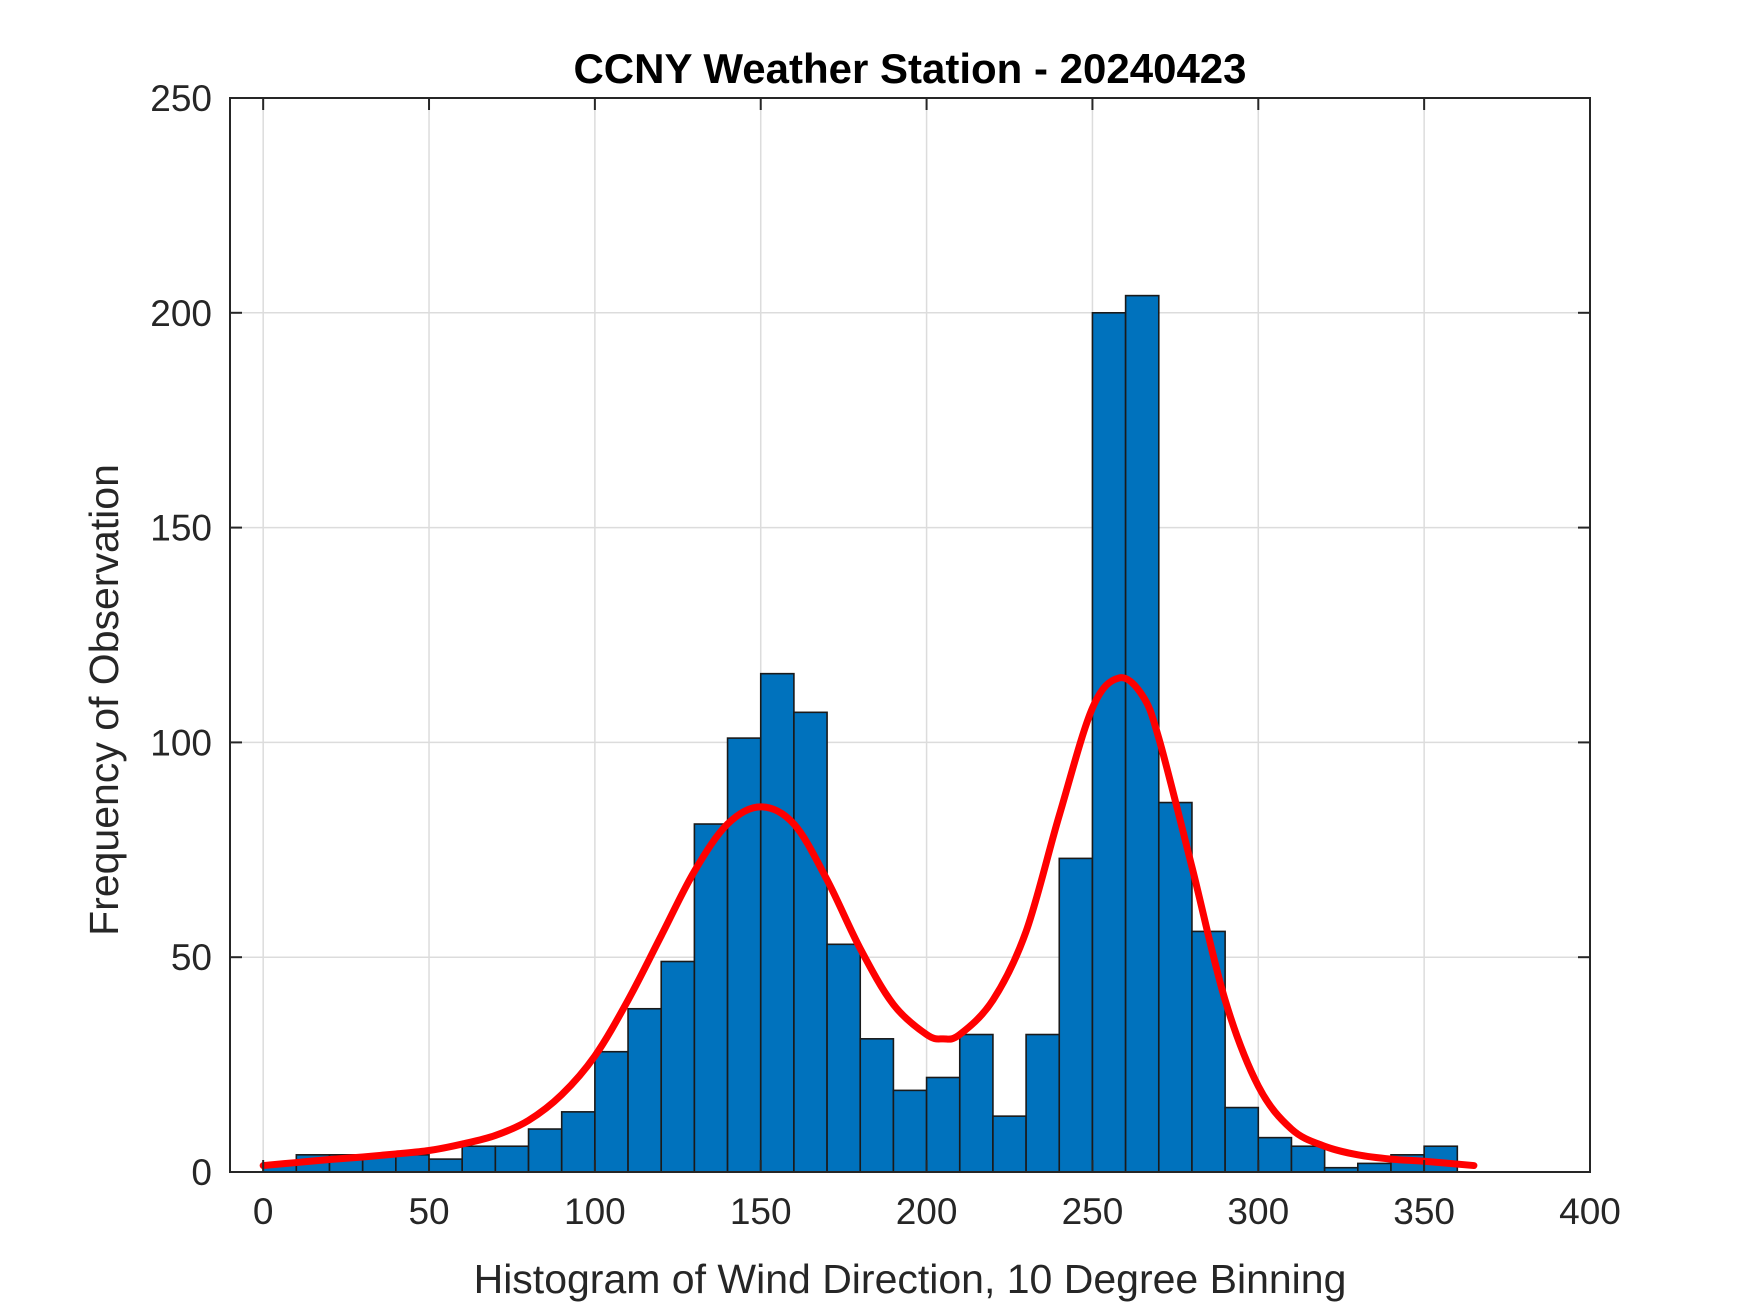 The height and width of the screenshot is (1313, 1750). Describe the element at coordinates (1424, 1211) in the screenshot. I see `x-tick-label-350: 350` at that location.